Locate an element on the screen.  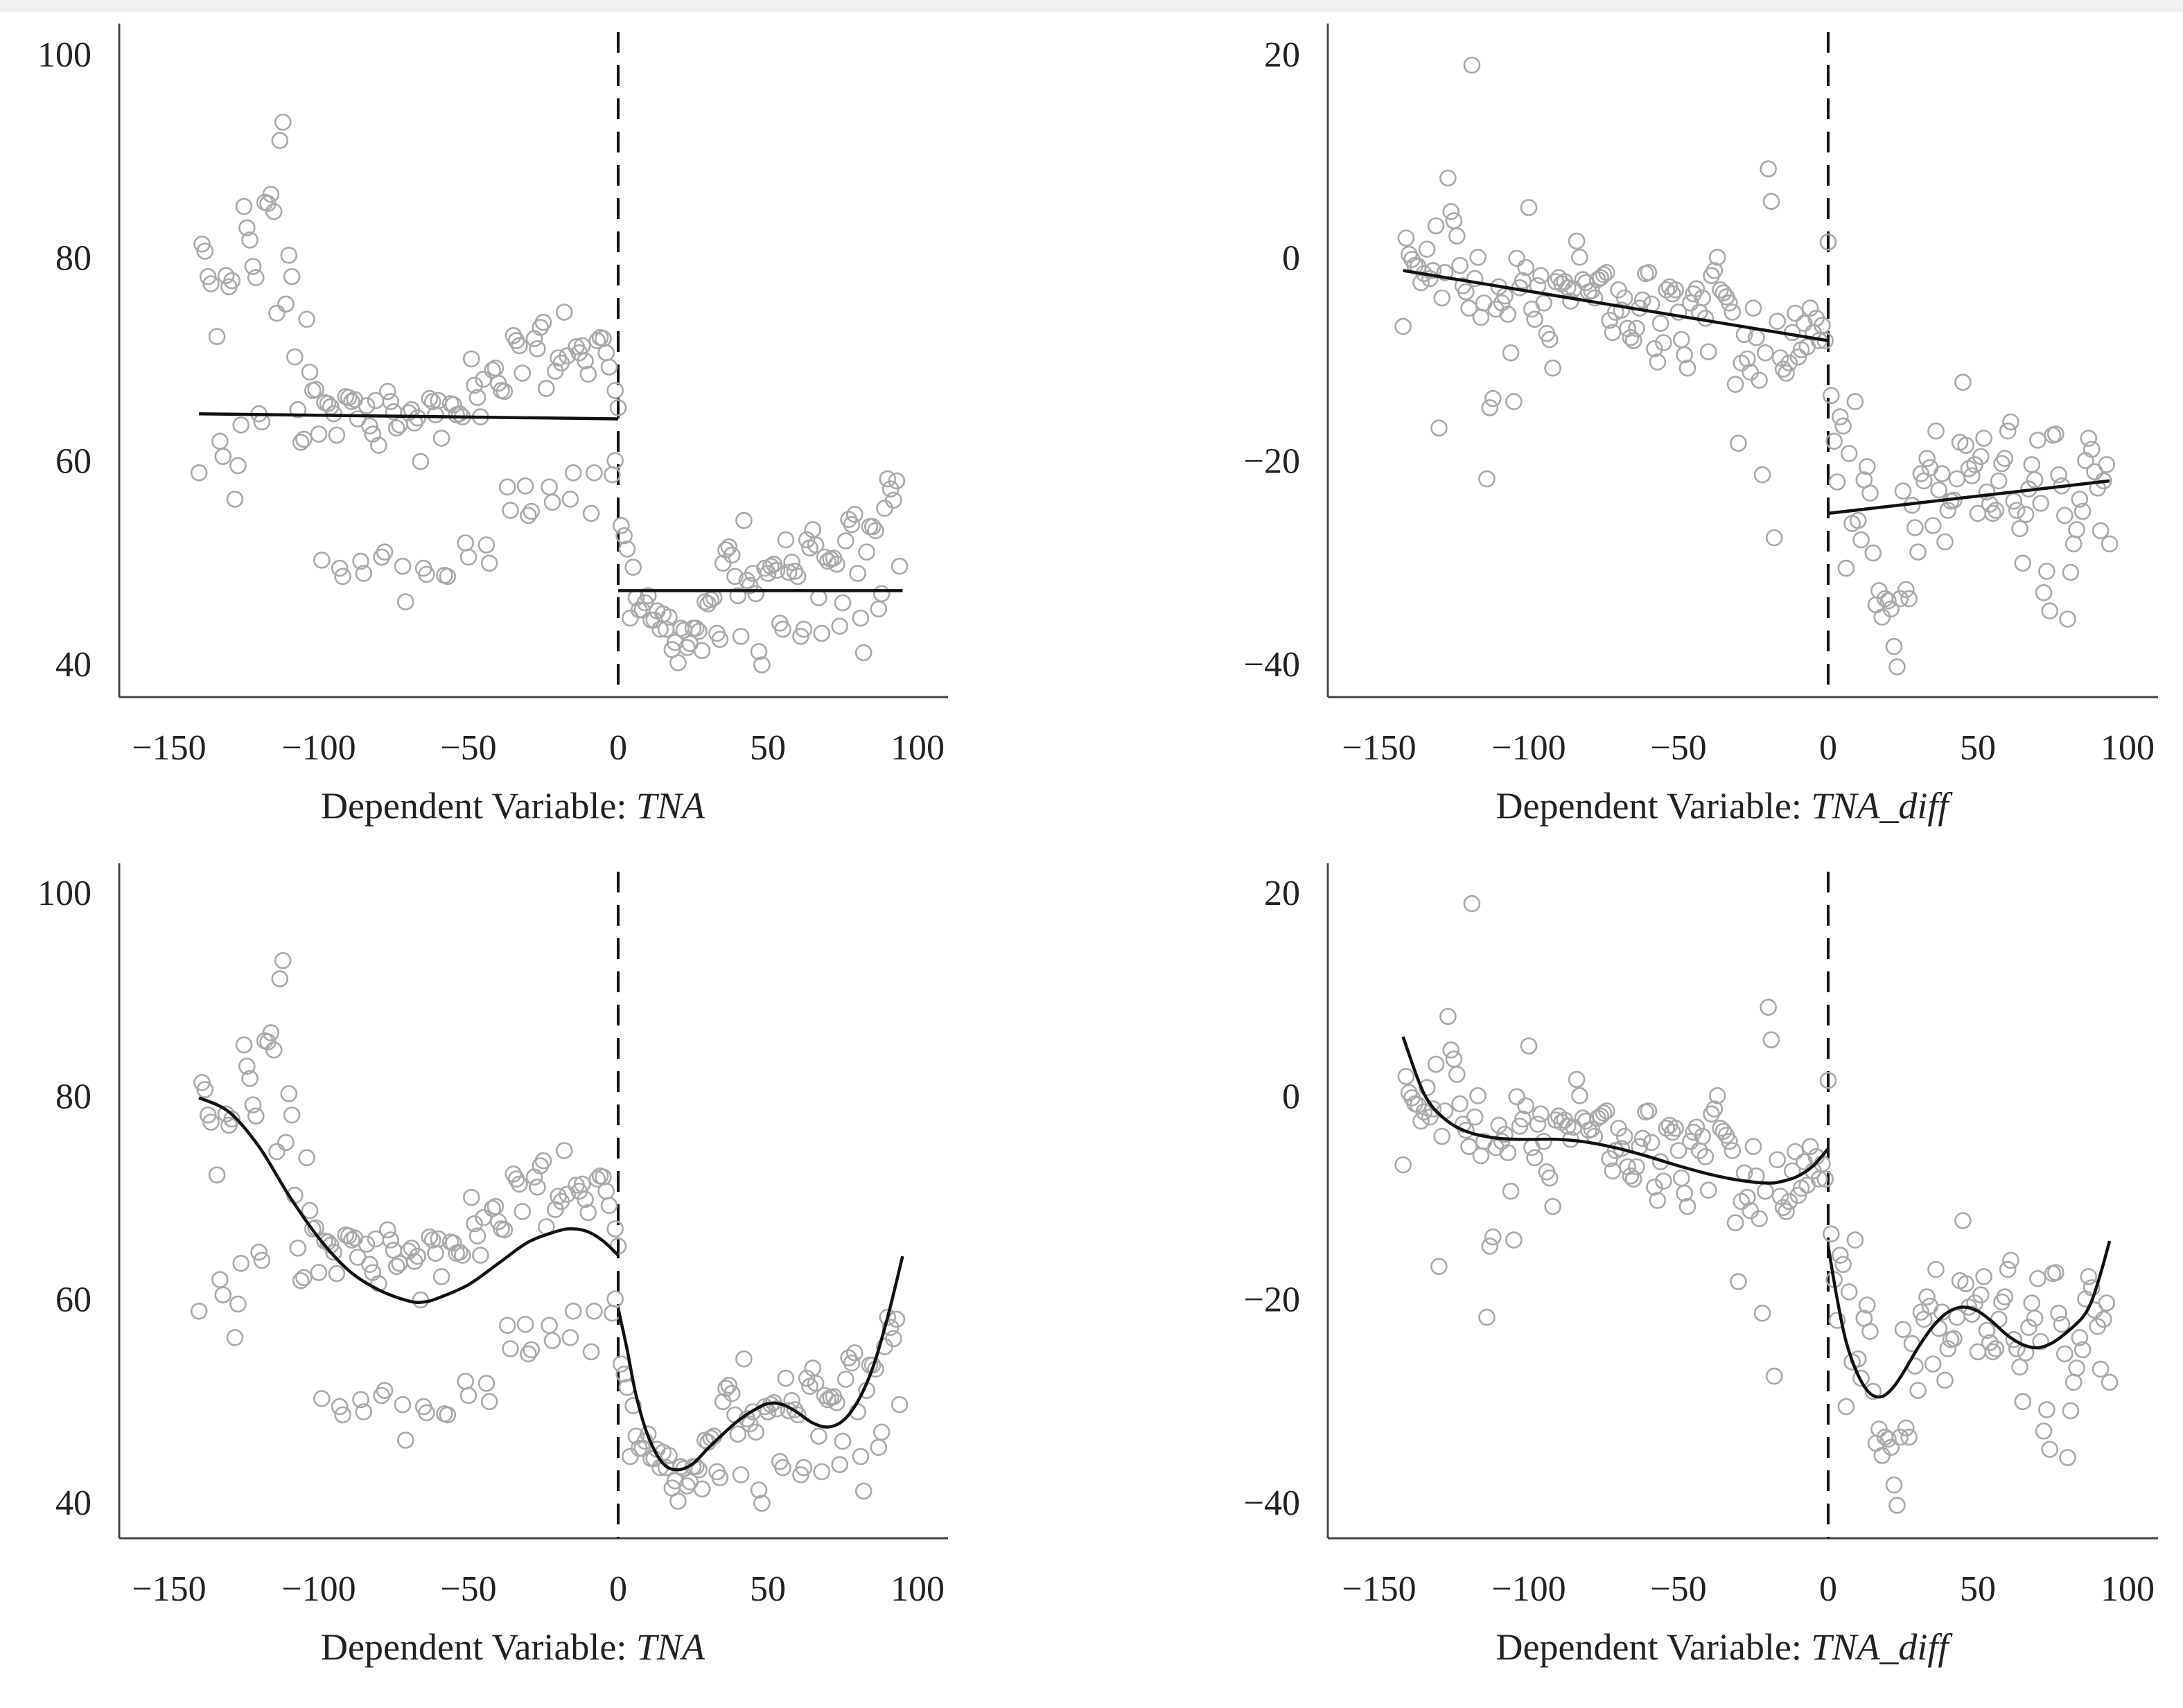
x-axis-title: Dependent Variable: TNA_diff is located at coordinates (1725, 1647).